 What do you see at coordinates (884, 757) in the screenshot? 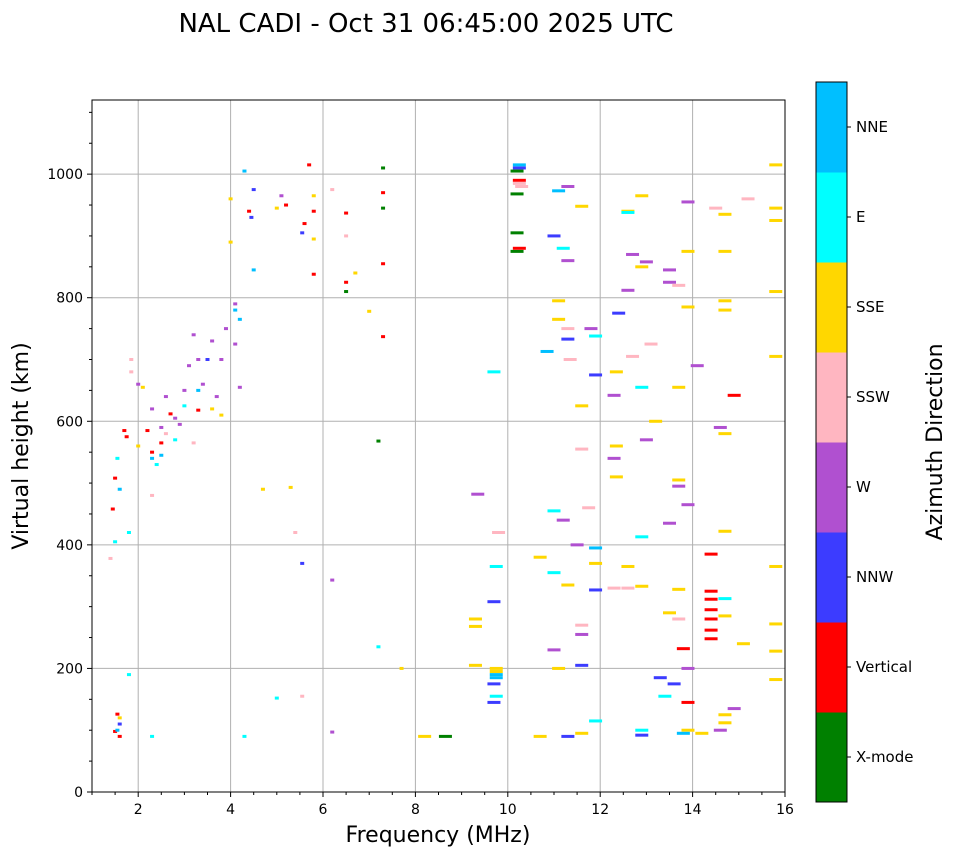
I see `colorbar-category-label: X-mode` at bounding box center [884, 757].